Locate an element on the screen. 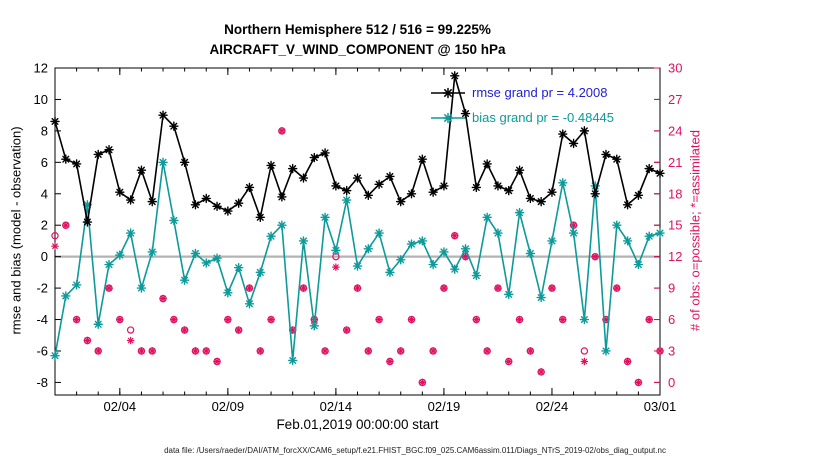 The image size is (830, 470). svg-text: -6 is located at coordinates (42, 350).